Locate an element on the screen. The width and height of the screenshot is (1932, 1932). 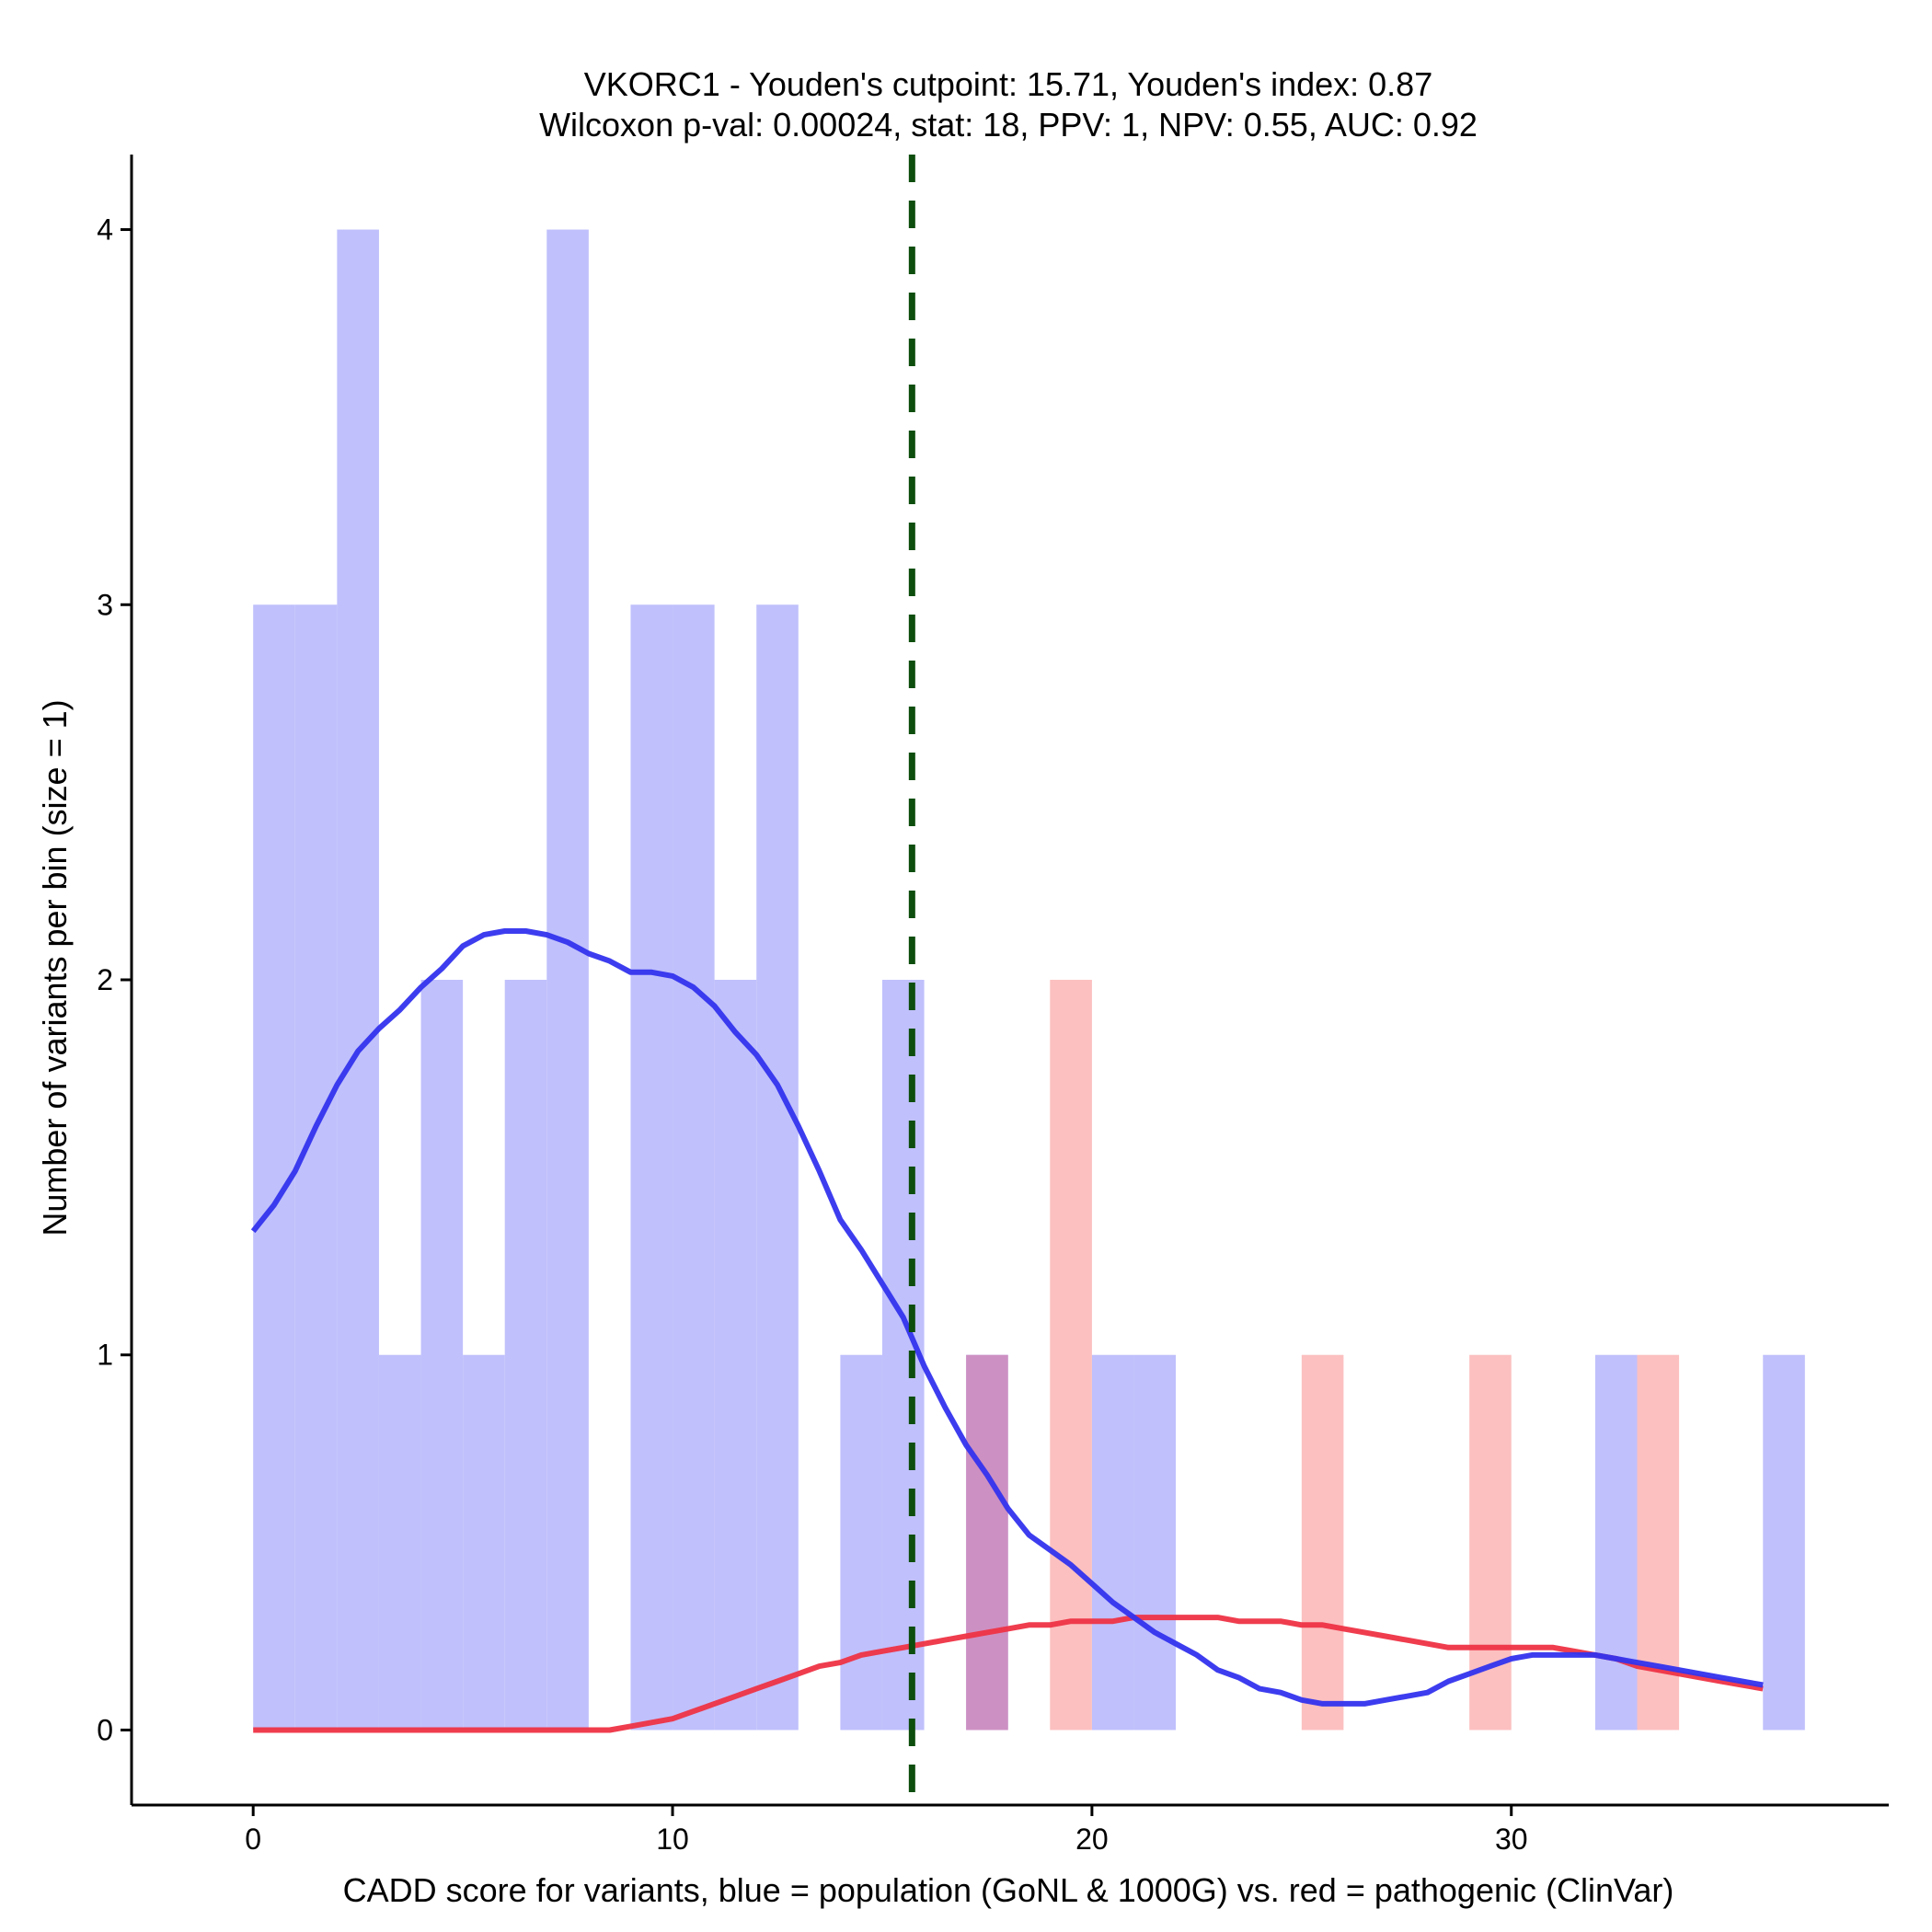
y-tick-label: 1 is located at coordinates (105, 1355).